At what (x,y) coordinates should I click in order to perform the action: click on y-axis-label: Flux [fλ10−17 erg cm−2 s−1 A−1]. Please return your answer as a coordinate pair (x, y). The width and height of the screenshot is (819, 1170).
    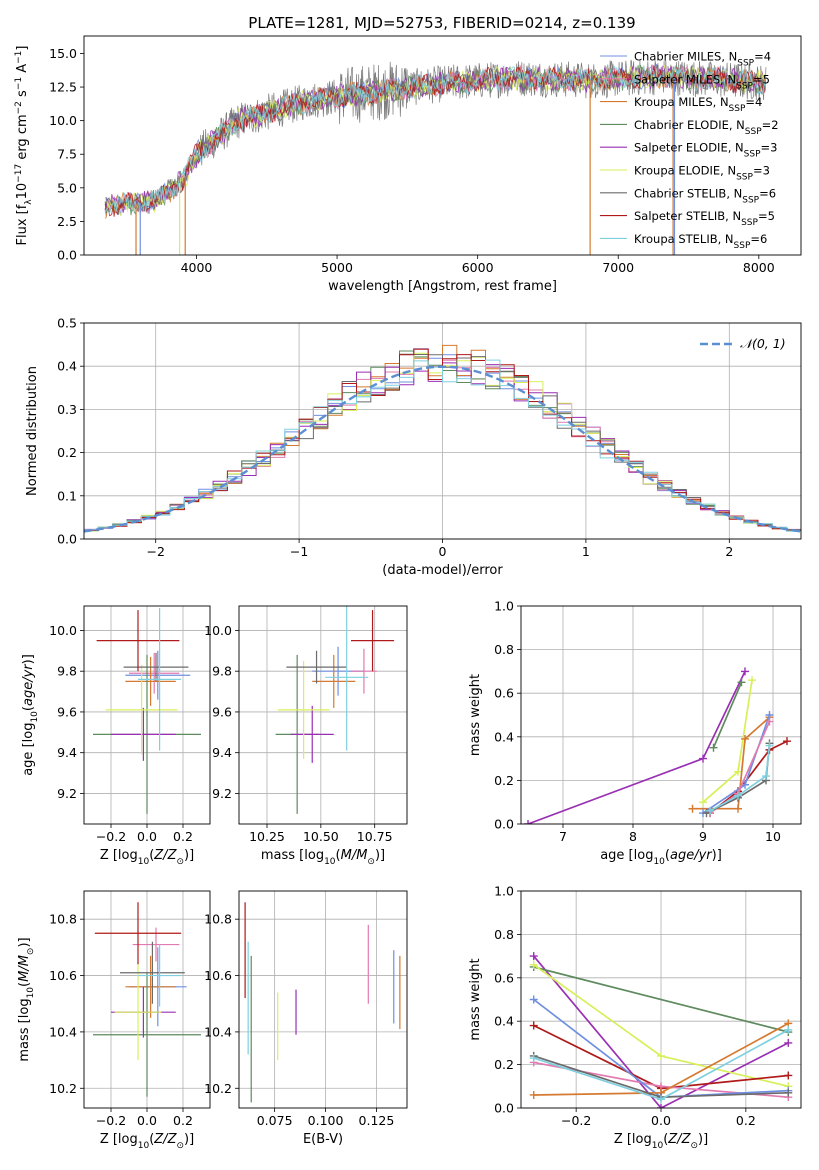
    Looking at the image, I should click on (24, 146).